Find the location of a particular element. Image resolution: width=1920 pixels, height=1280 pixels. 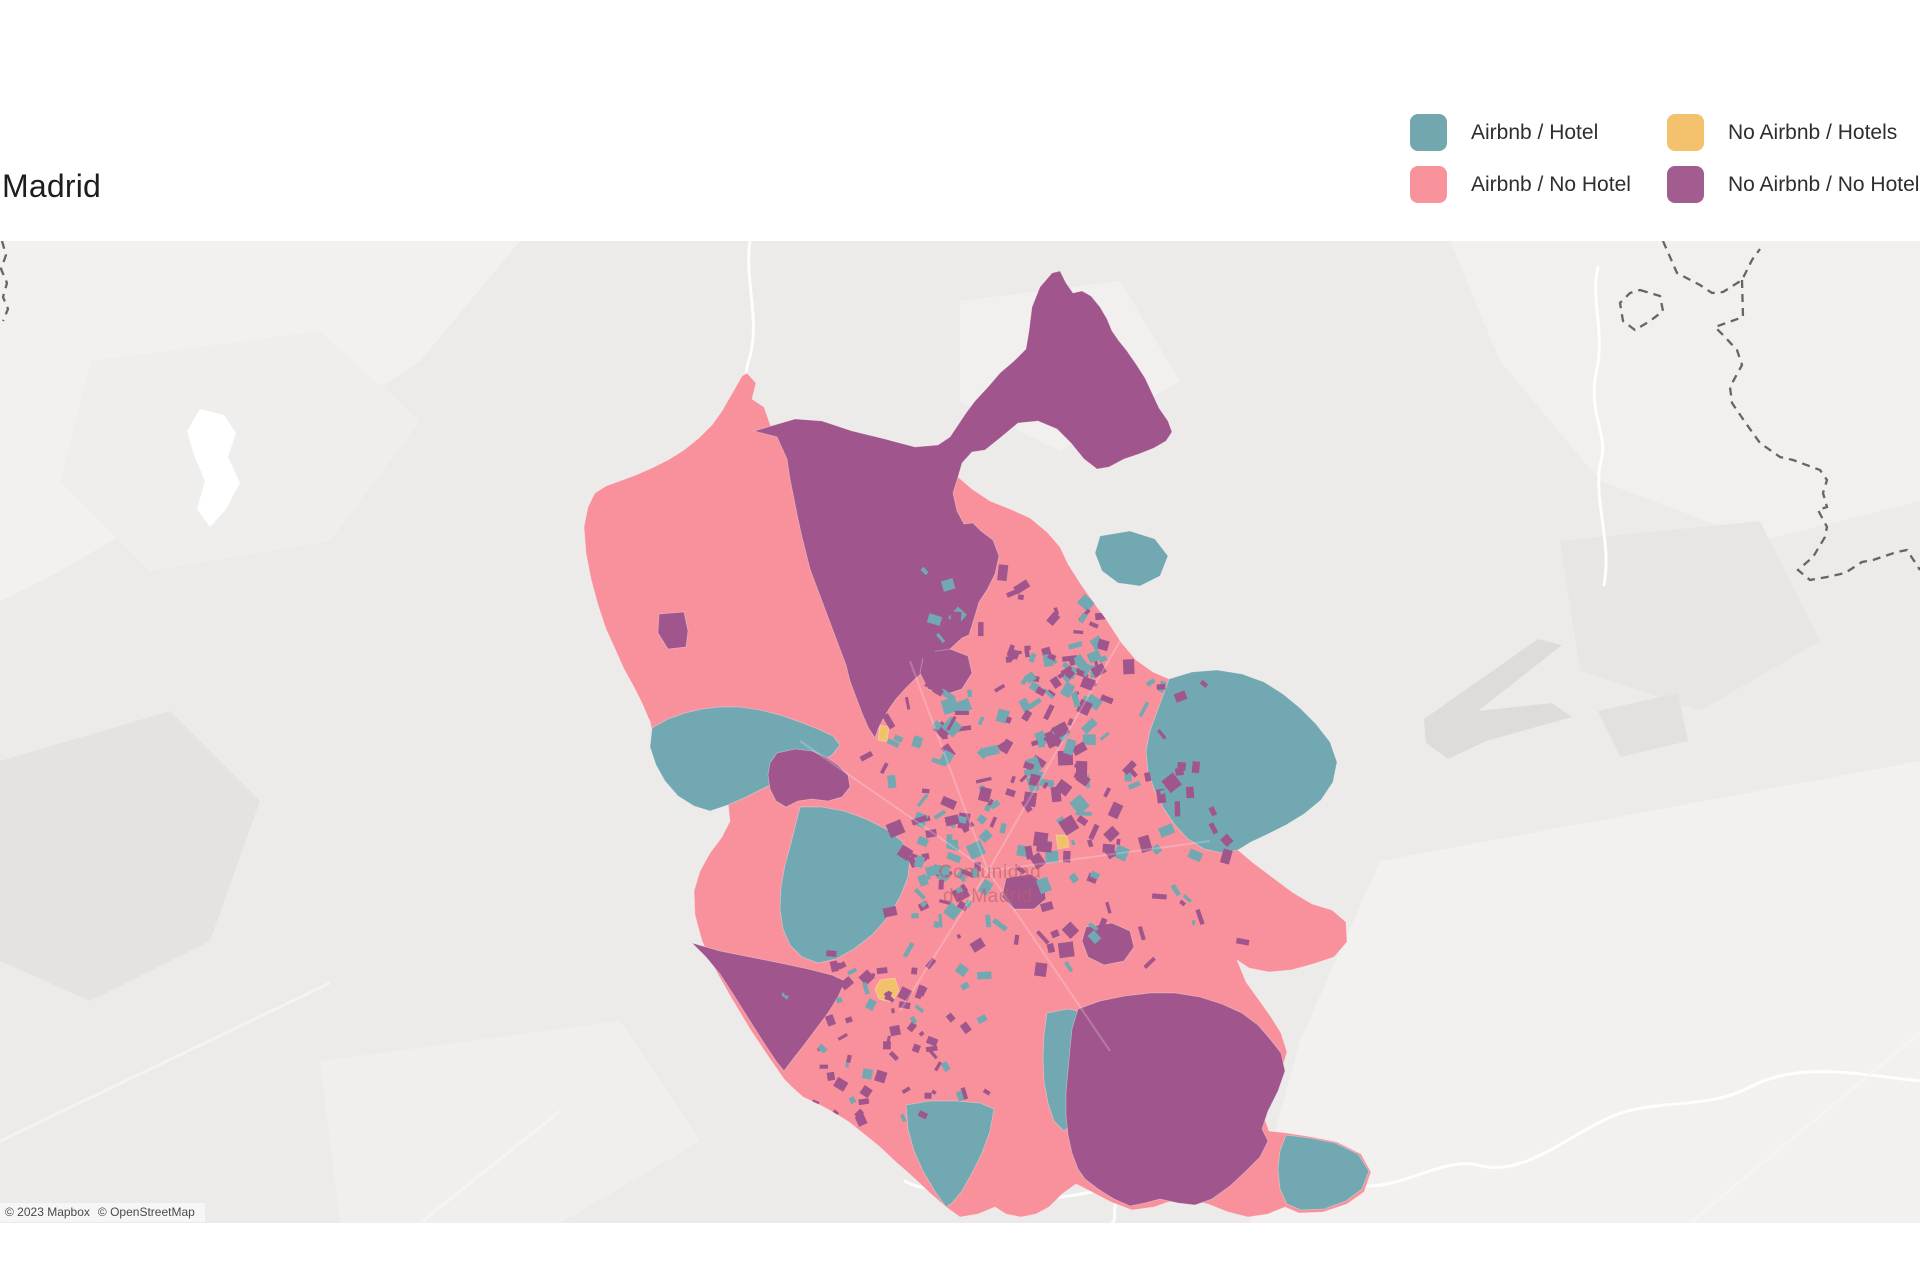

map-attribution: © 2023 Mapbox © OpenStreetMap is located at coordinates (102, 1212).